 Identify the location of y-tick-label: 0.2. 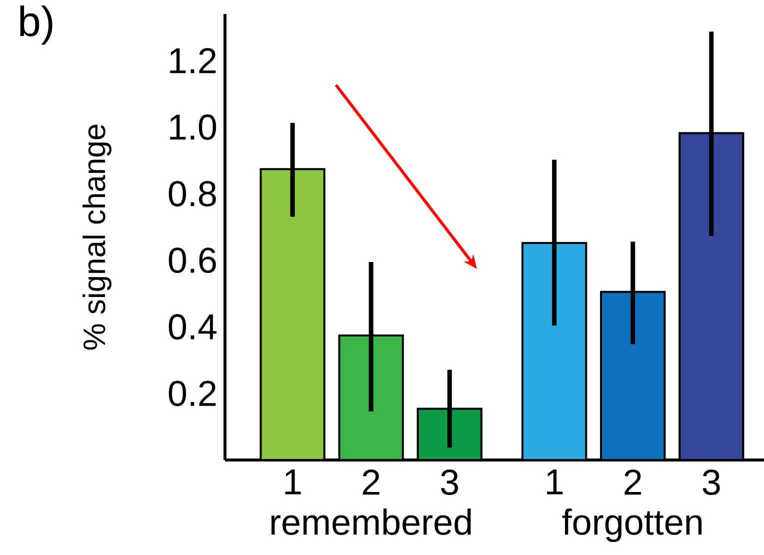
(192, 393).